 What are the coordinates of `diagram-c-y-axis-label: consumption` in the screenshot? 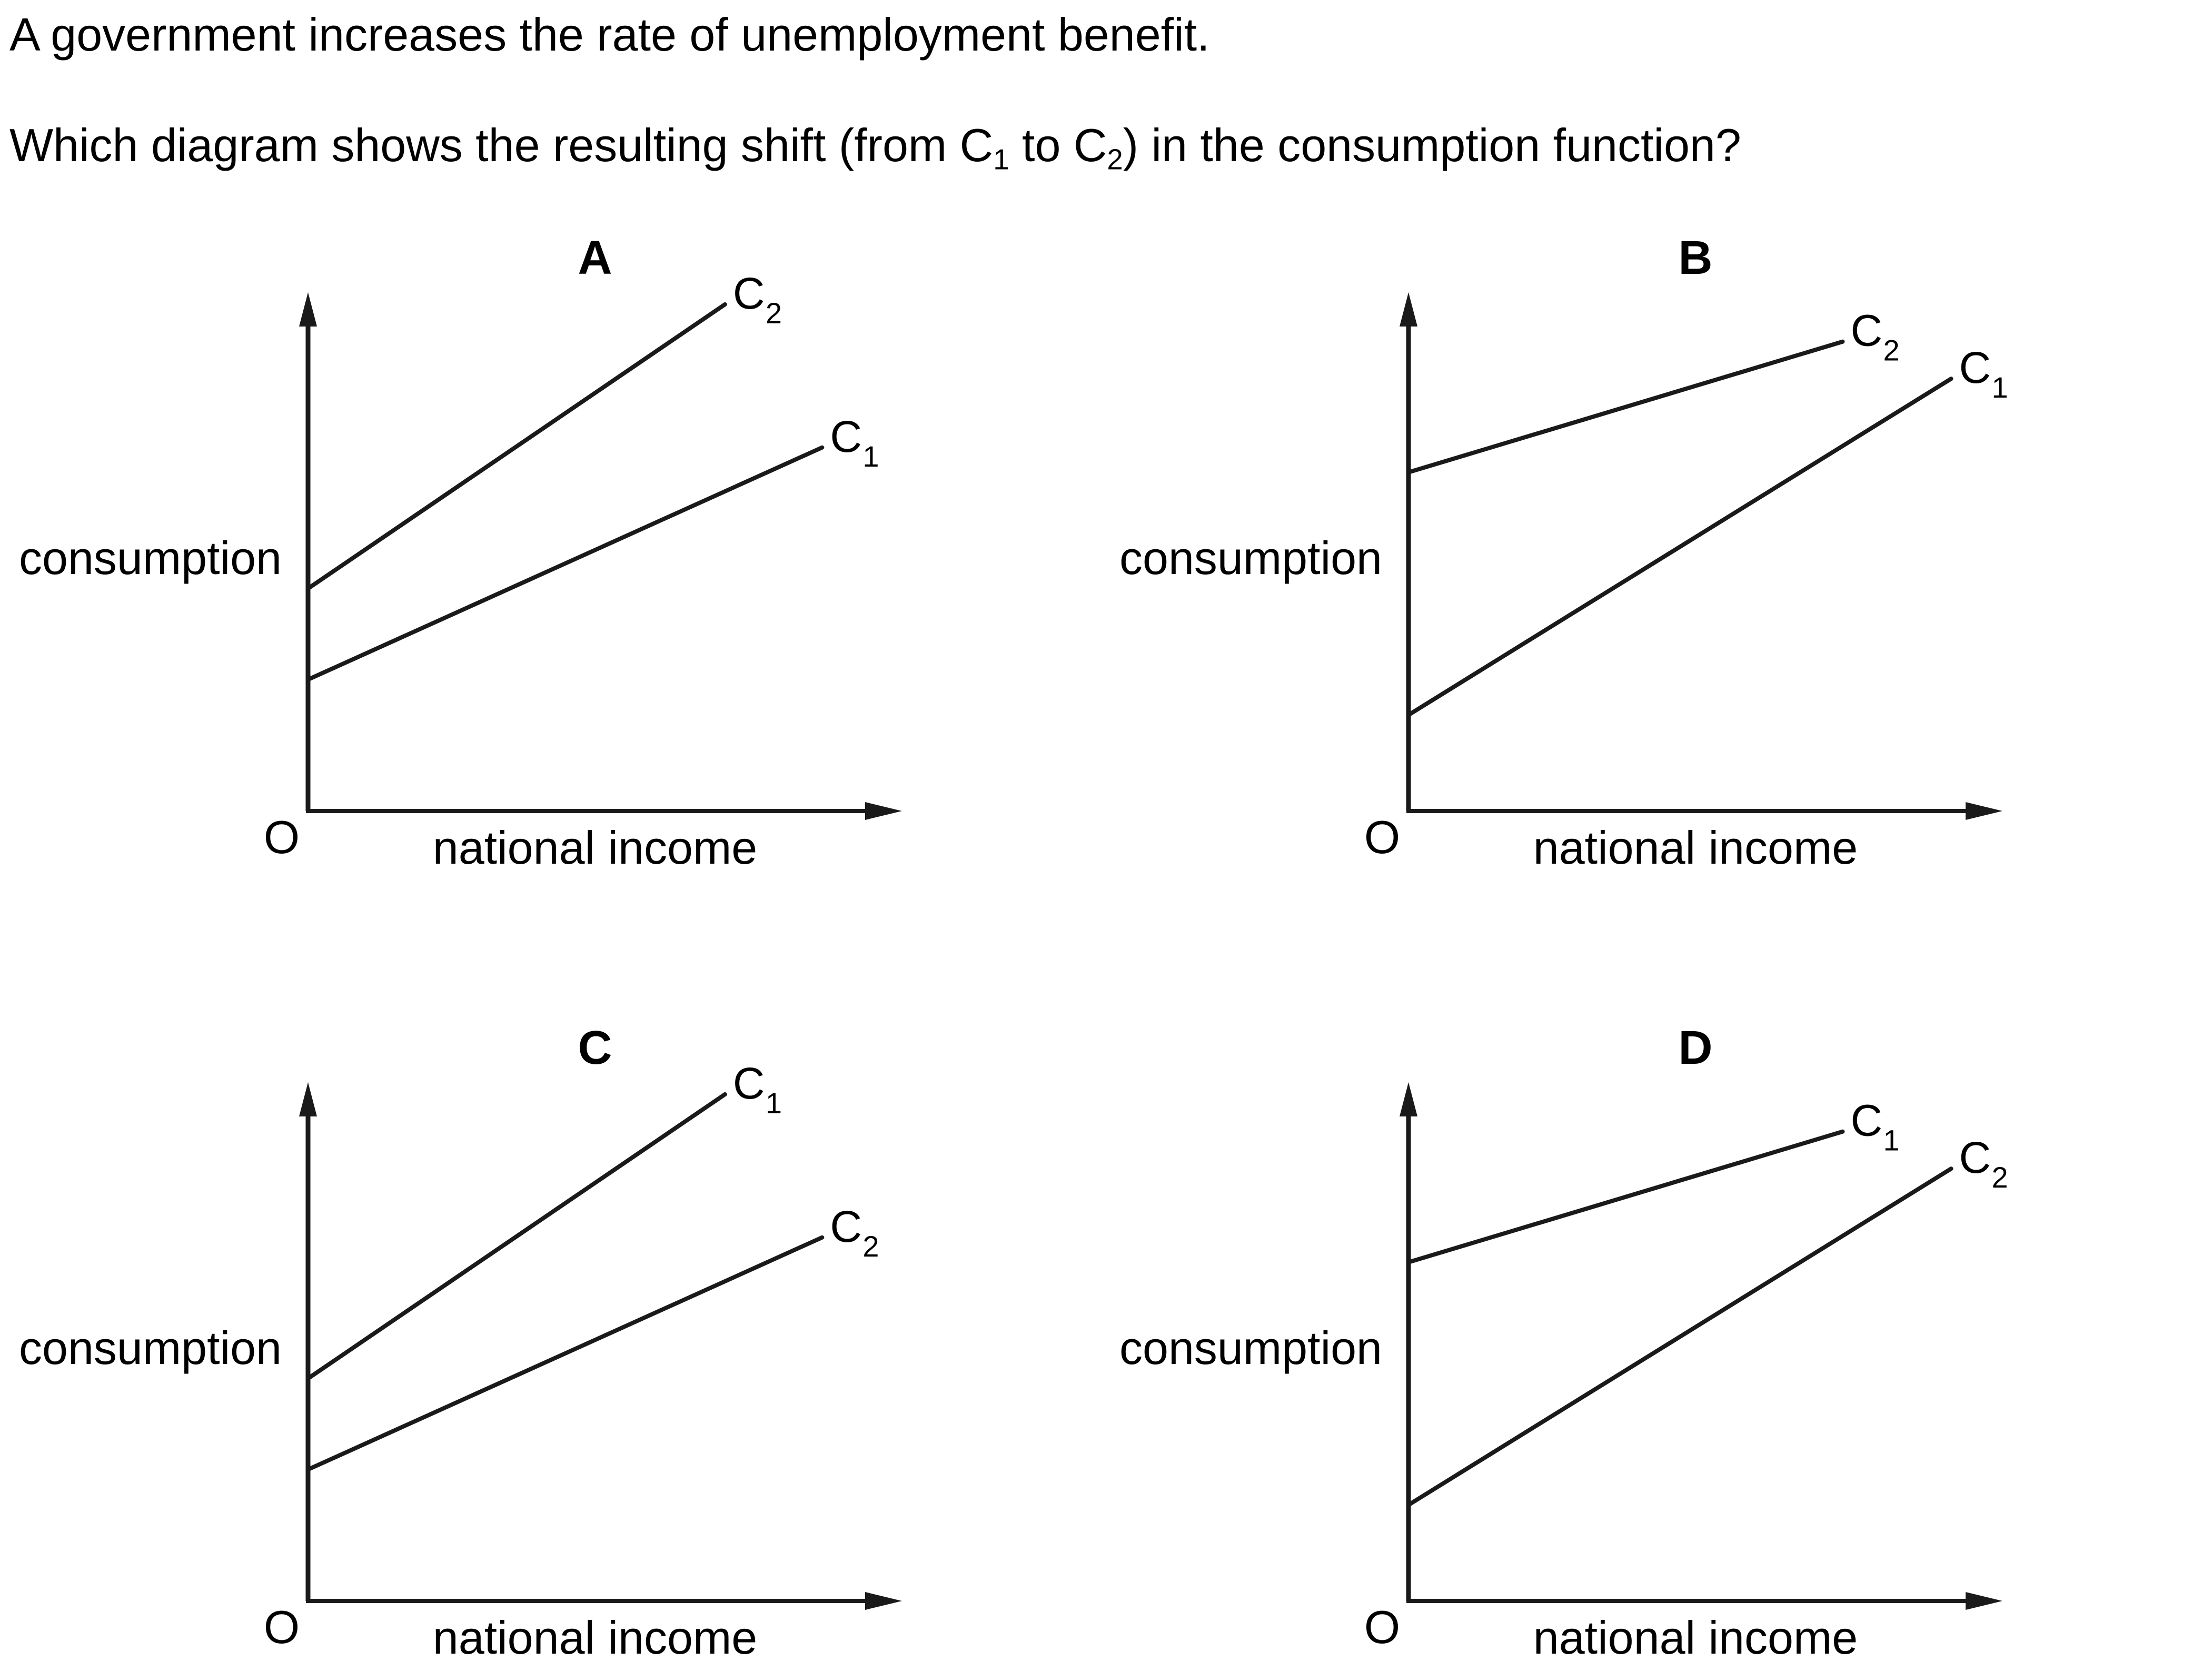 It's located at (150, 1348).